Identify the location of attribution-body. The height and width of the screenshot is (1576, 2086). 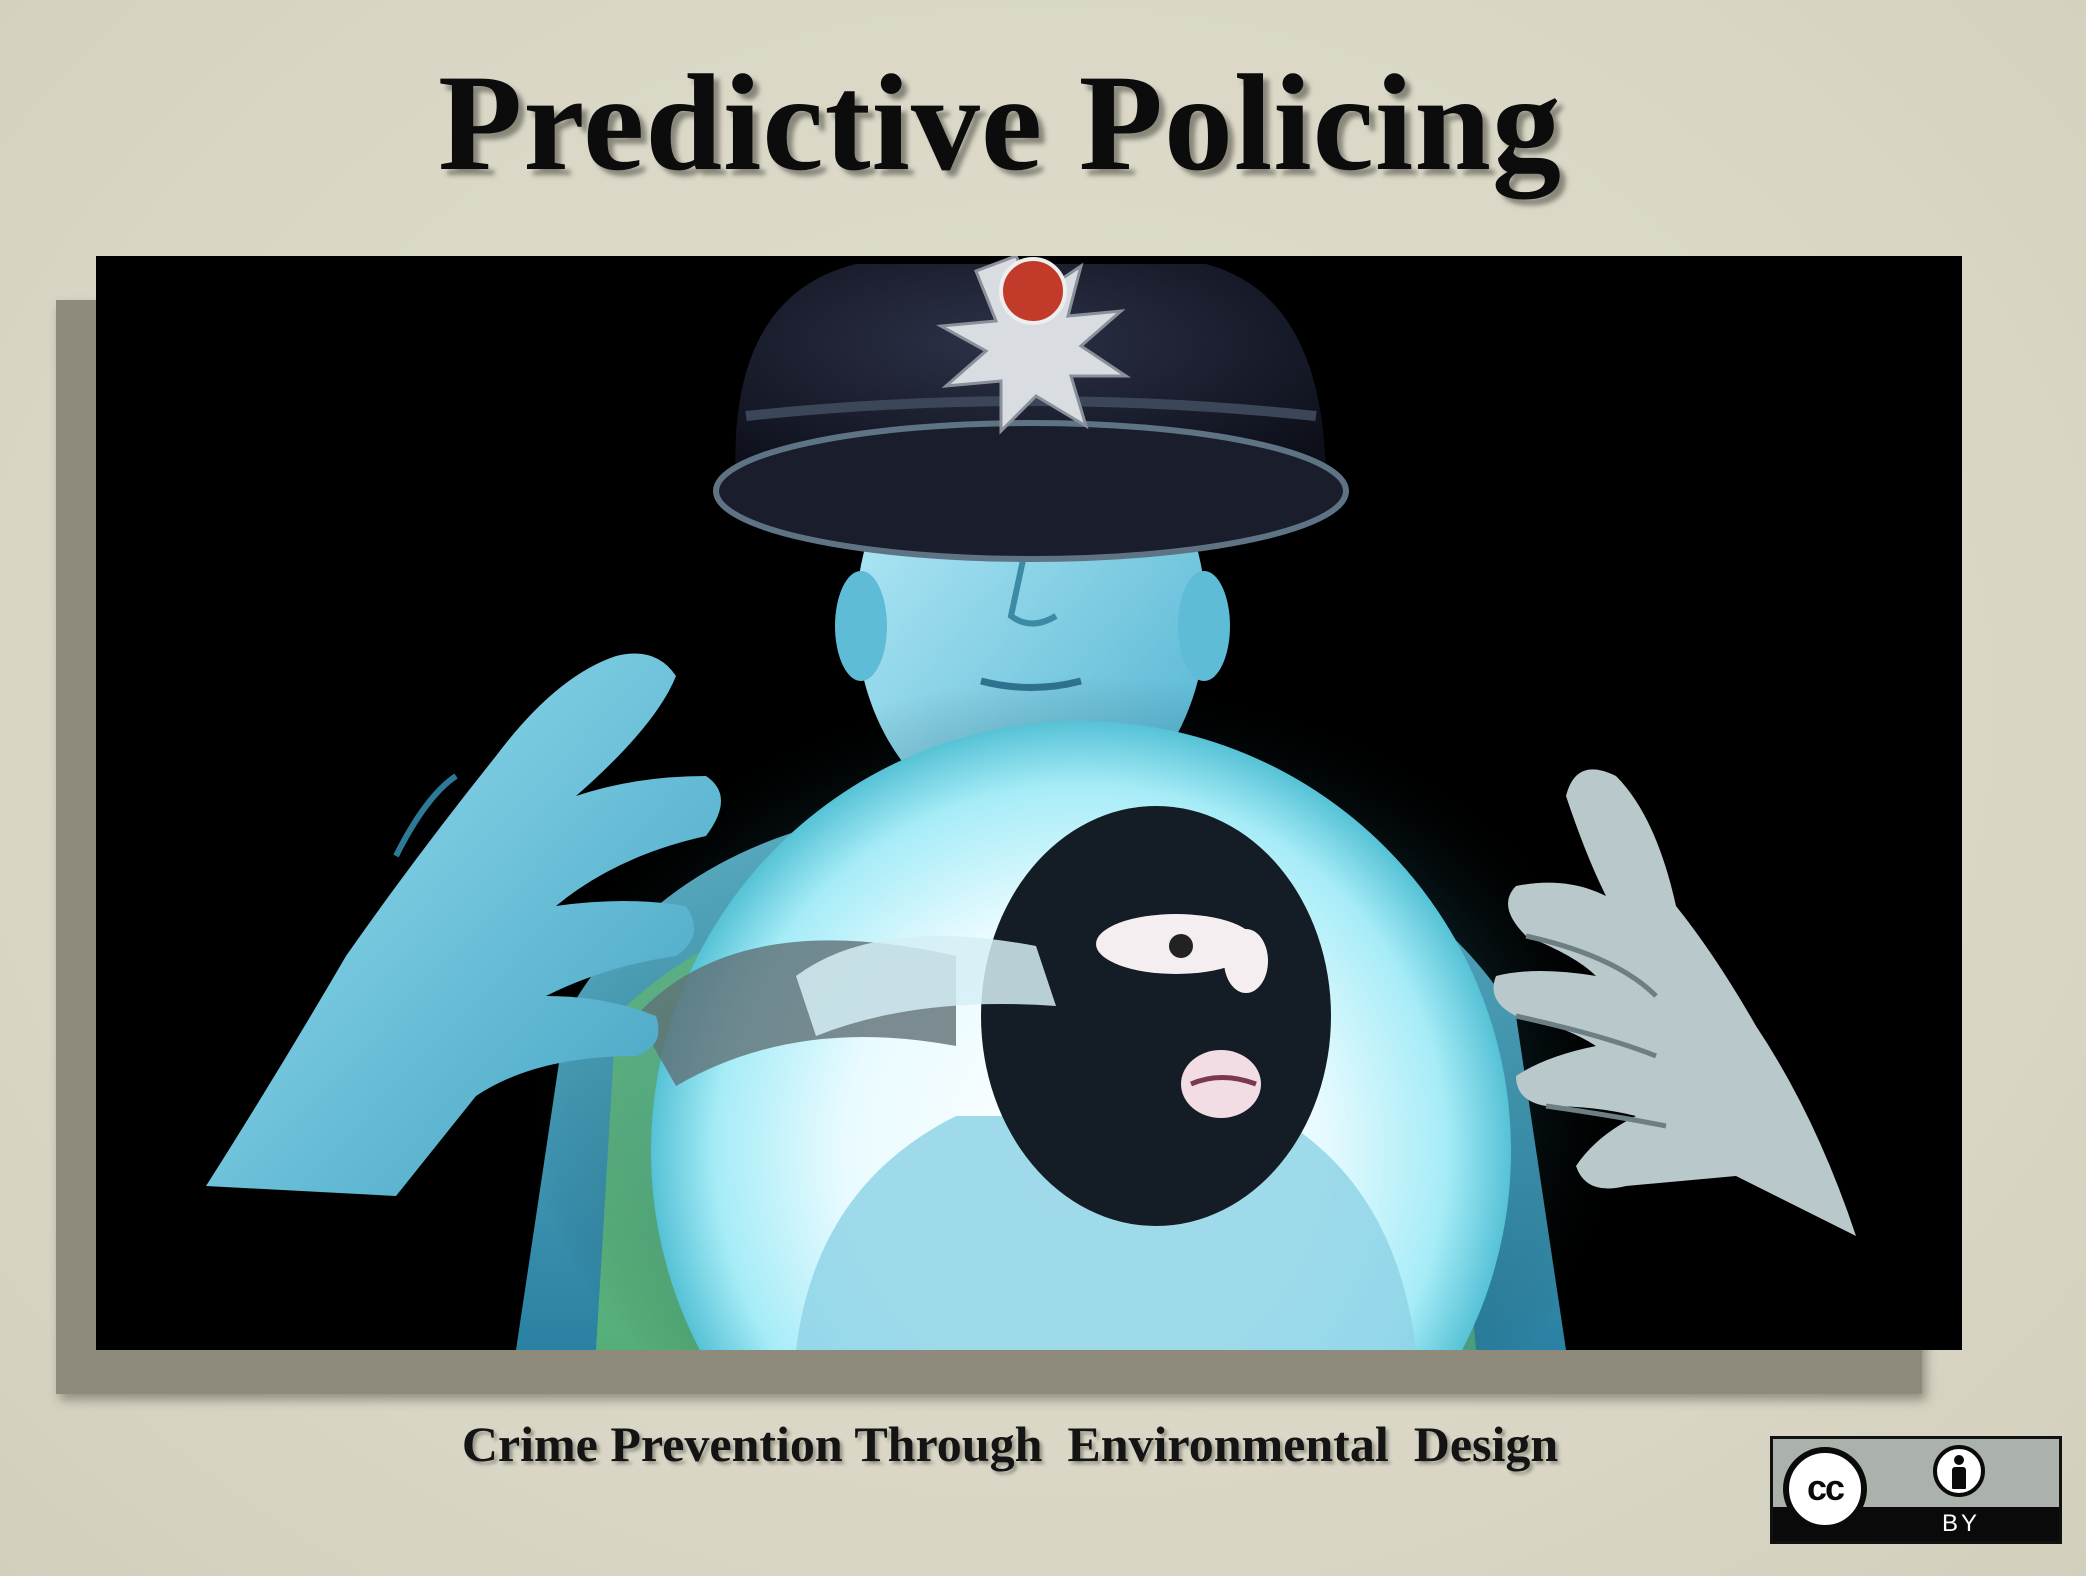
(1959, 1478).